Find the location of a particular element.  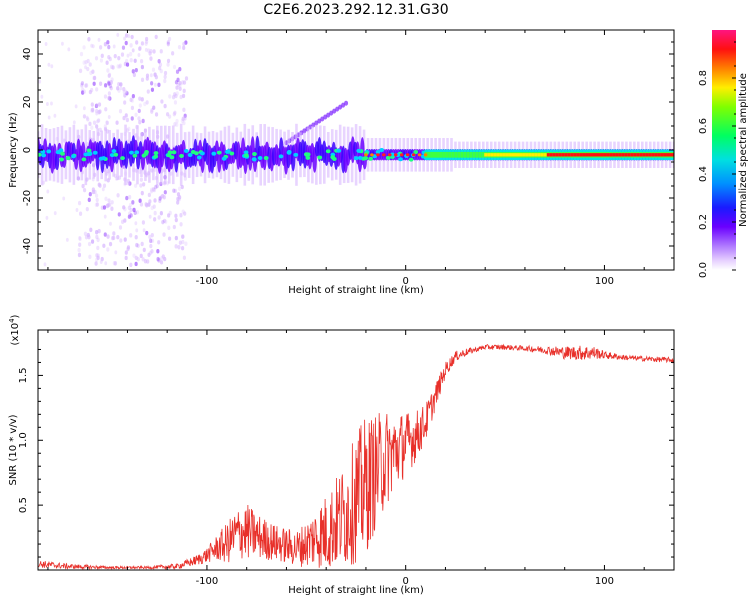

colorbar-tick-label: 0.8 is located at coordinates (703, 78).